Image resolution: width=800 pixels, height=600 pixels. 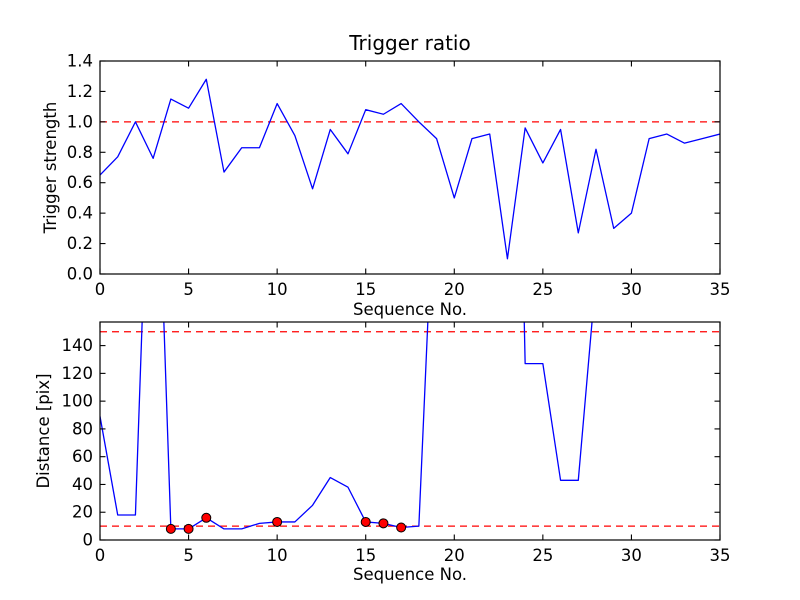 What do you see at coordinates (82, 456) in the screenshot?
I see `y-tick-label: 60` at bounding box center [82, 456].